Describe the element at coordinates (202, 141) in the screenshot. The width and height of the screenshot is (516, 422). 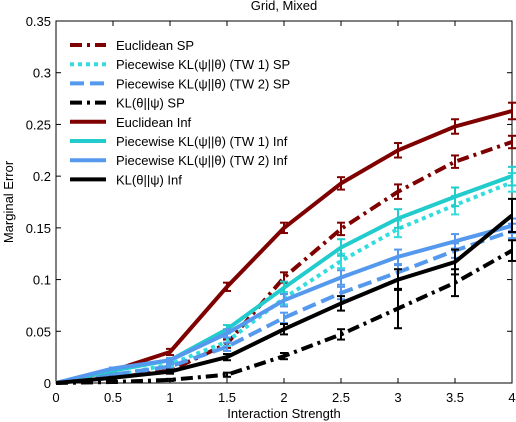
I see `legend-label: Piecewise KL(ψ||θ) (TW 1) Inf` at that location.